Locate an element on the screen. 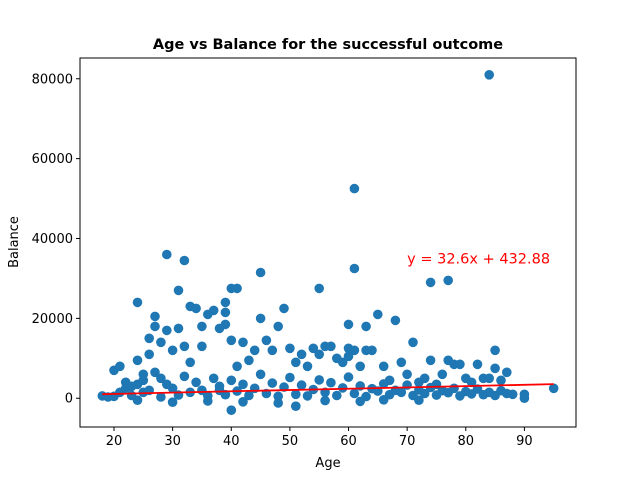 This screenshot has width=640, height=480. x-tick-label: 40 is located at coordinates (231, 441).